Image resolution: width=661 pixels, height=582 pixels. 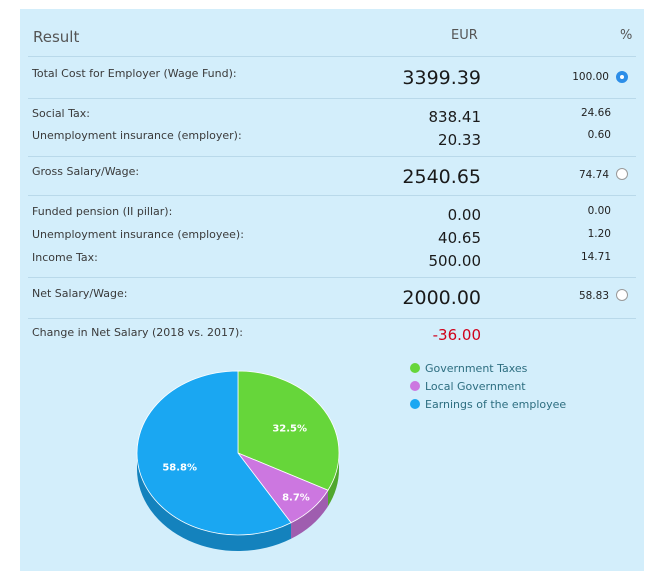 What do you see at coordinates (138, 234) in the screenshot?
I see `unemp-employee-label: Unemployment insurance (employee):` at bounding box center [138, 234].